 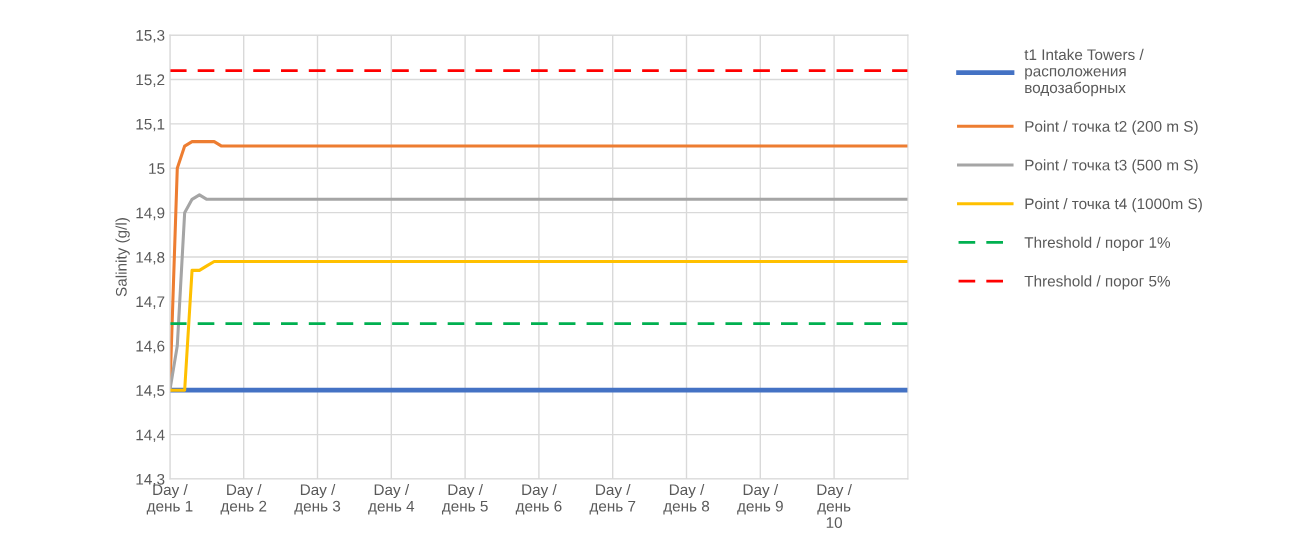 What do you see at coordinates (464, 499) in the screenshot?
I see `x-tick-label: Day / день 5` at bounding box center [464, 499].